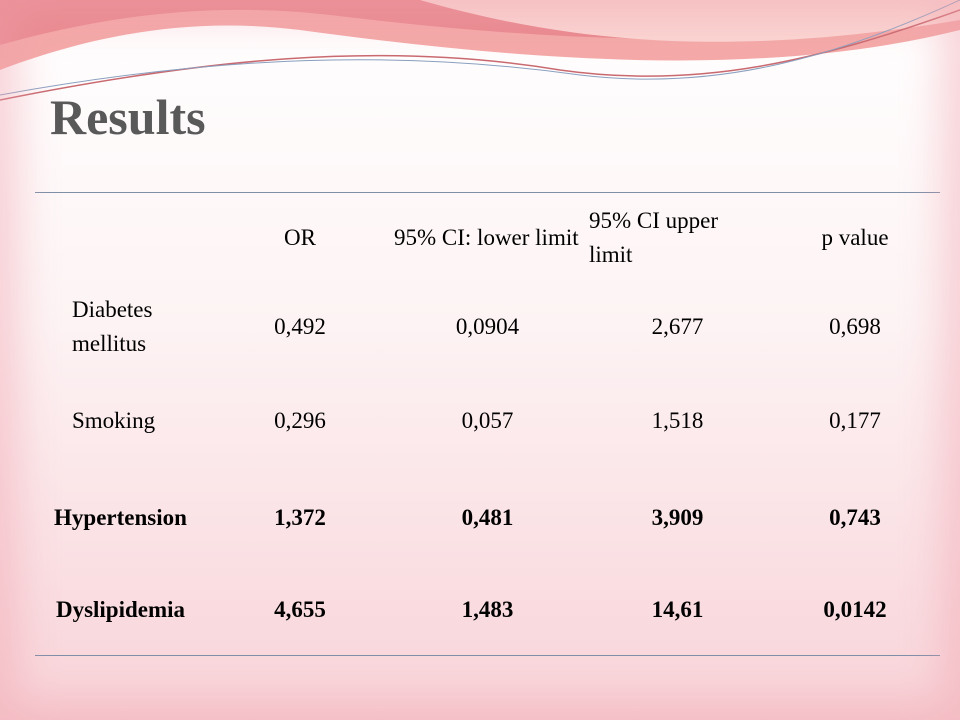  What do you see at coordinates (300, 610) in the screenshot?
I see `cell: 4,655` at bounding box center [300, 610].